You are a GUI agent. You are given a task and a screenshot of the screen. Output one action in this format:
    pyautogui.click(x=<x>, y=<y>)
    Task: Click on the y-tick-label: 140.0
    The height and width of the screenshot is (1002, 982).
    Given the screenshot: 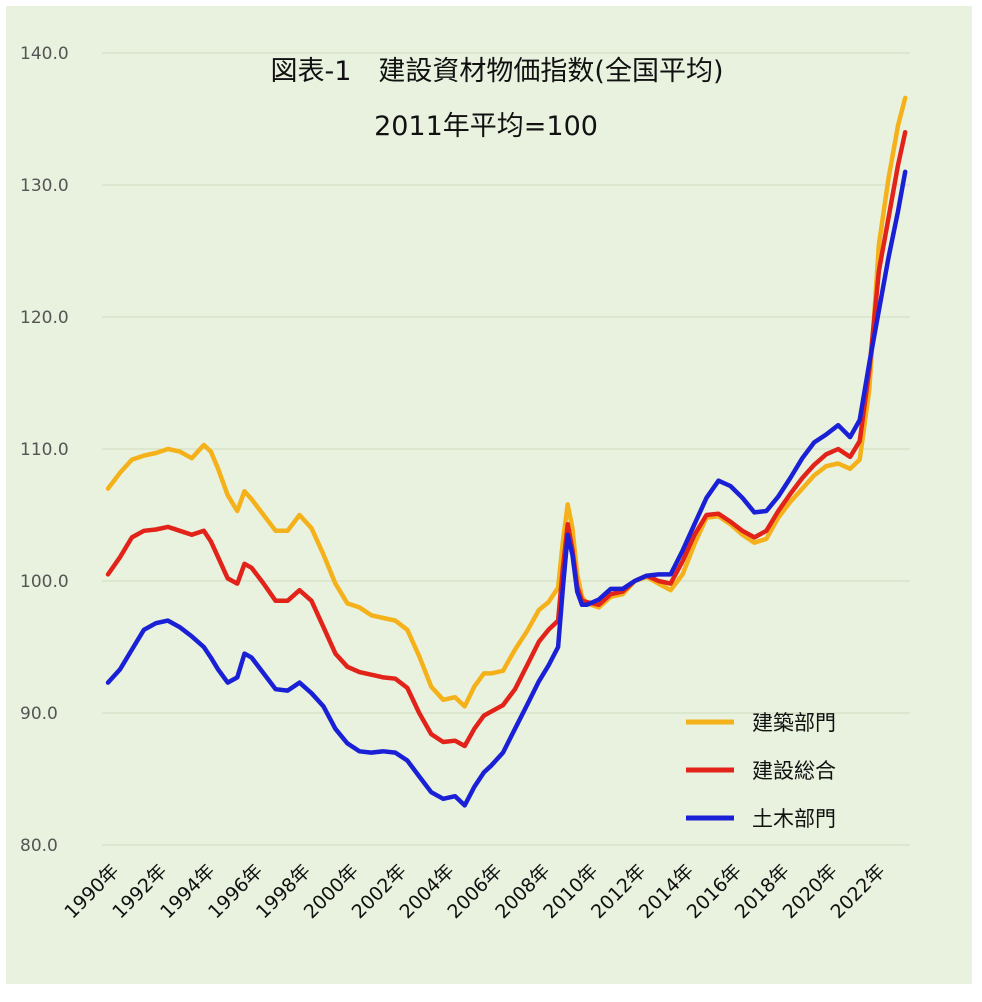 What is the action you would take?
    pyautogui.click(x=44, y=54)
    